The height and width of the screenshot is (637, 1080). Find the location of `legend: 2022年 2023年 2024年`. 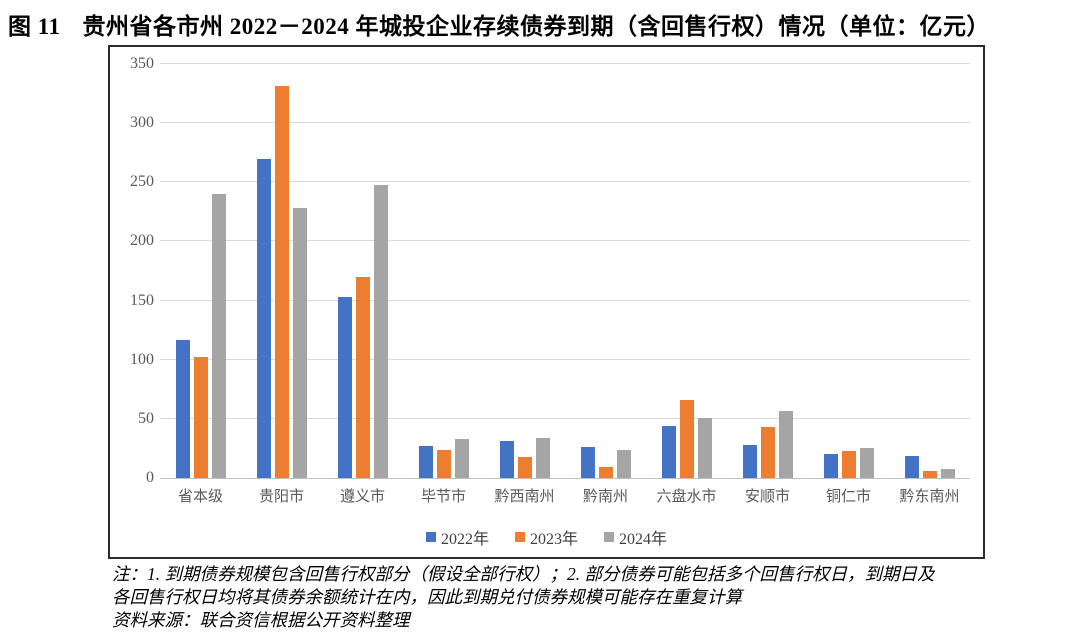

legend: 2022年 2023年 2024年 is located at coordinates (546, 537).